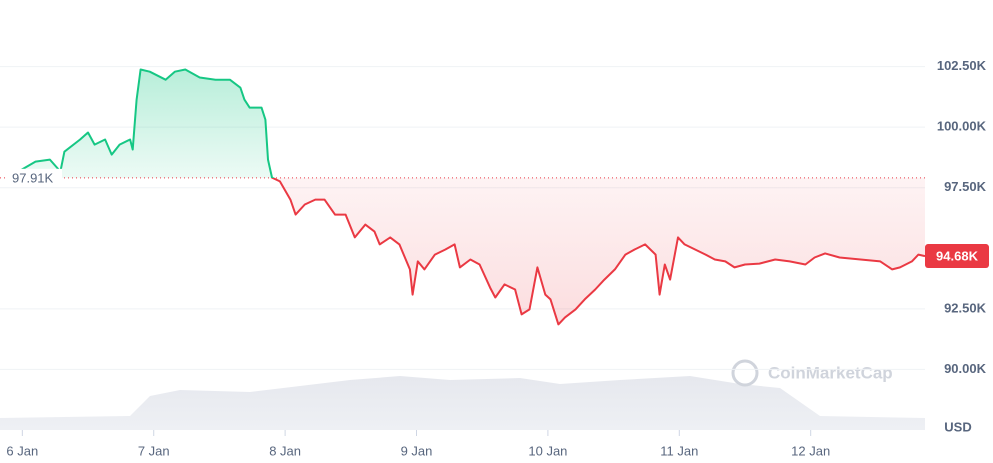 This screenshot has height=463, width=993. I want to click on baseline-label: 97.91K, so click(33, 177).